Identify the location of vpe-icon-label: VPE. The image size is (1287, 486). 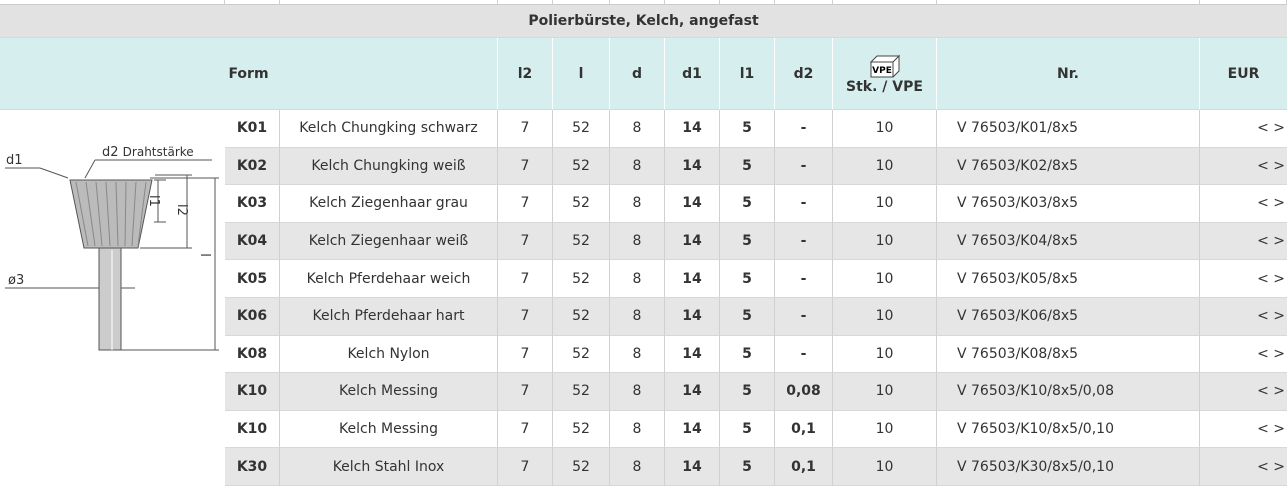
(882, 71).